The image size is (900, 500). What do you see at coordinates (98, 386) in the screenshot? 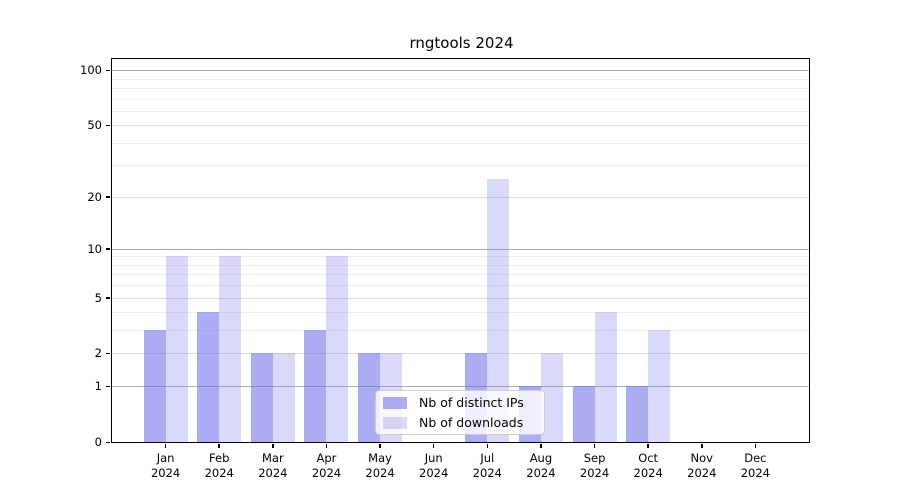
I see `y-tick-label: 1` at bounding box center [98, 386].